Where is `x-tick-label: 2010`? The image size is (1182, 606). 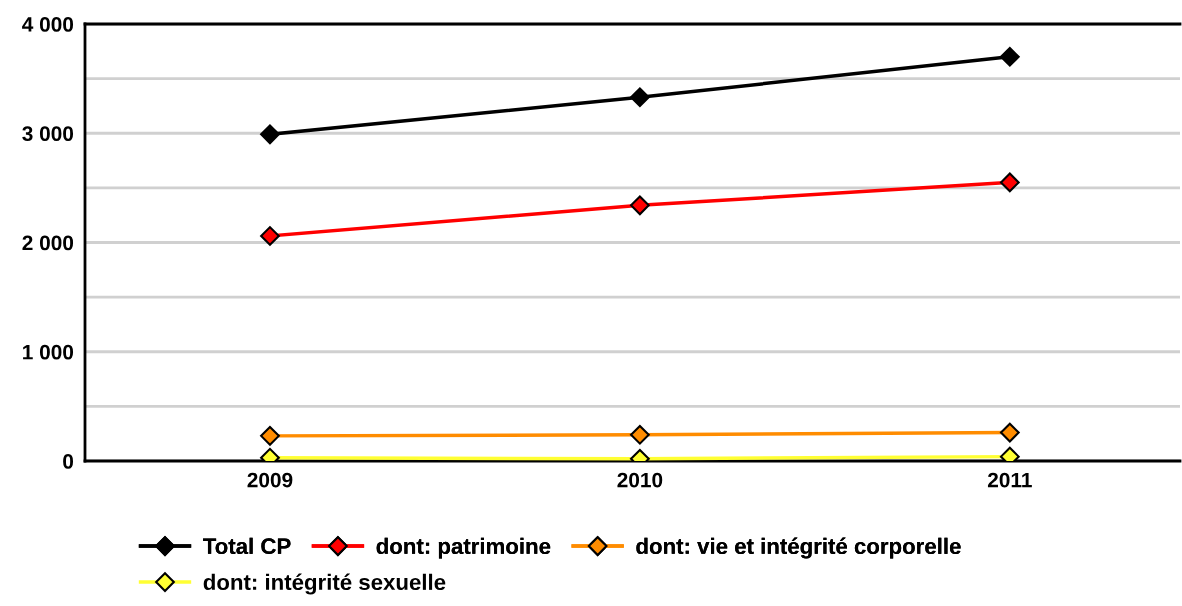 x-tick-label: 2010 is located at coordinates (640, 480).